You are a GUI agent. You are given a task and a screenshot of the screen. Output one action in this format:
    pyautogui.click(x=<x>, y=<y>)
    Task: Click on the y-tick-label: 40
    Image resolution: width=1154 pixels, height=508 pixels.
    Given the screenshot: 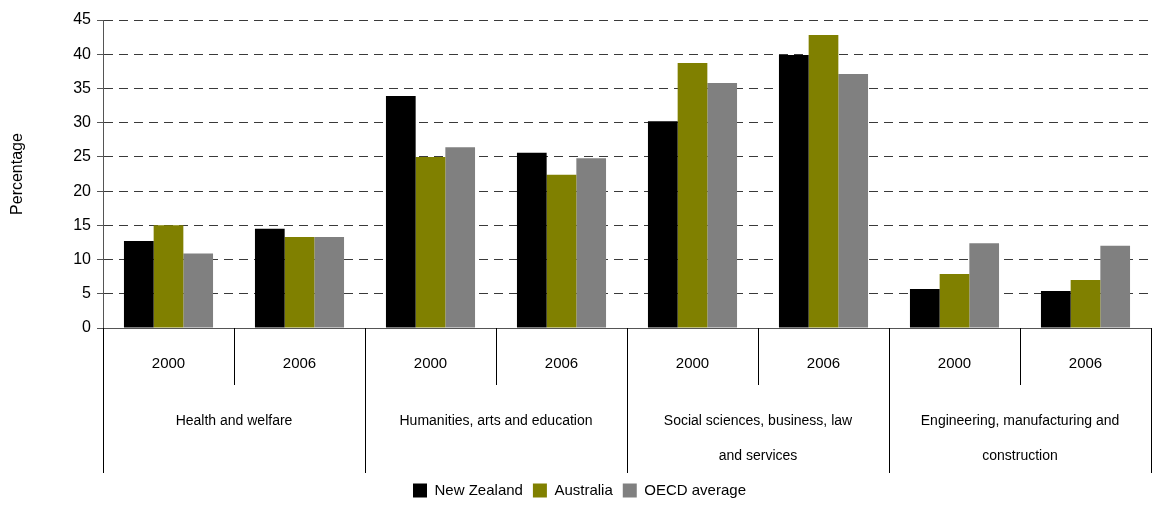 What is the action you would take?
    pyautogui.click(x=82, y=53)
    